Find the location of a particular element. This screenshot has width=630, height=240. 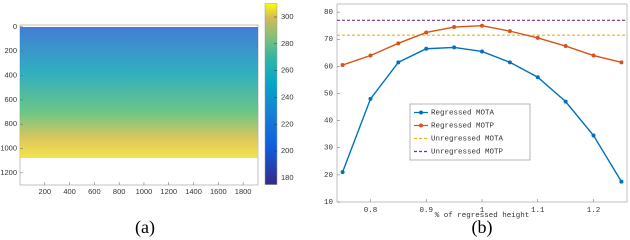

legend-label: Regressed MOTA is located at coordinates (463, 113).